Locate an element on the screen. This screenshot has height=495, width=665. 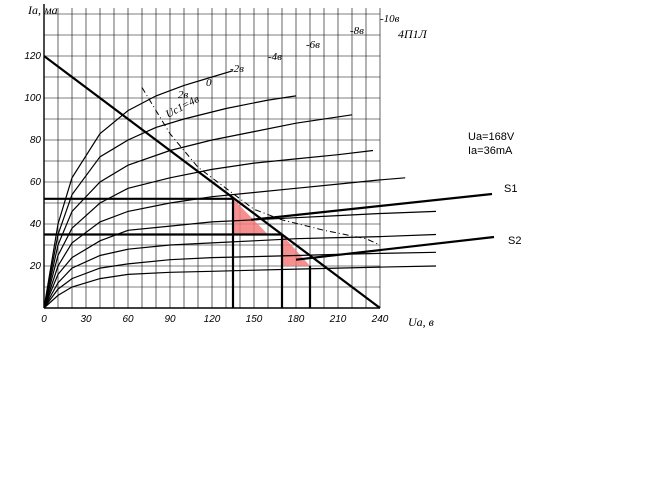
y-tick-label: 80 is located at coordinates (36, 140).